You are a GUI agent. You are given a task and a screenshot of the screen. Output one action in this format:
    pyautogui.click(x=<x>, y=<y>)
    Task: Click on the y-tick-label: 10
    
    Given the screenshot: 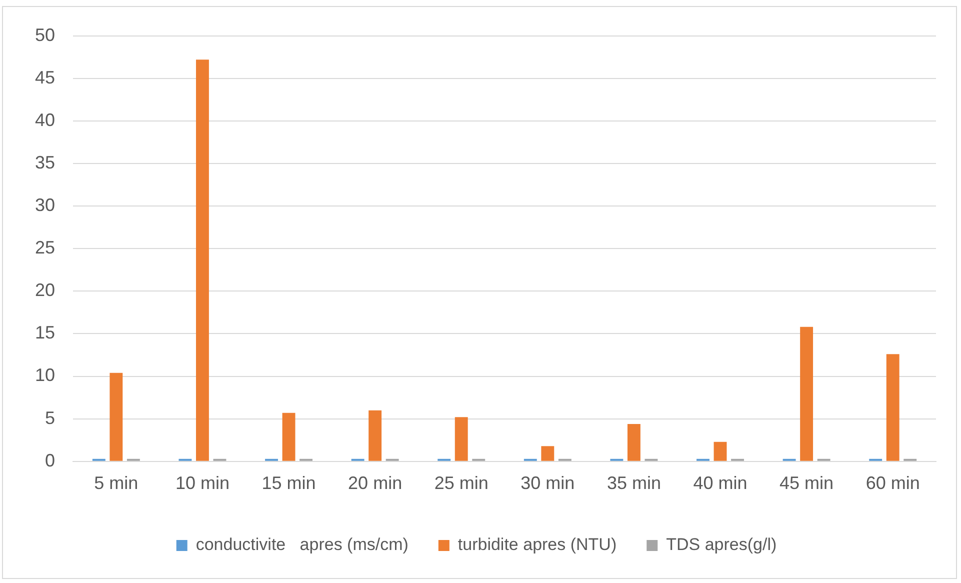 What is the action you would take?
    pyautogui.click(x=45, y=375)
    